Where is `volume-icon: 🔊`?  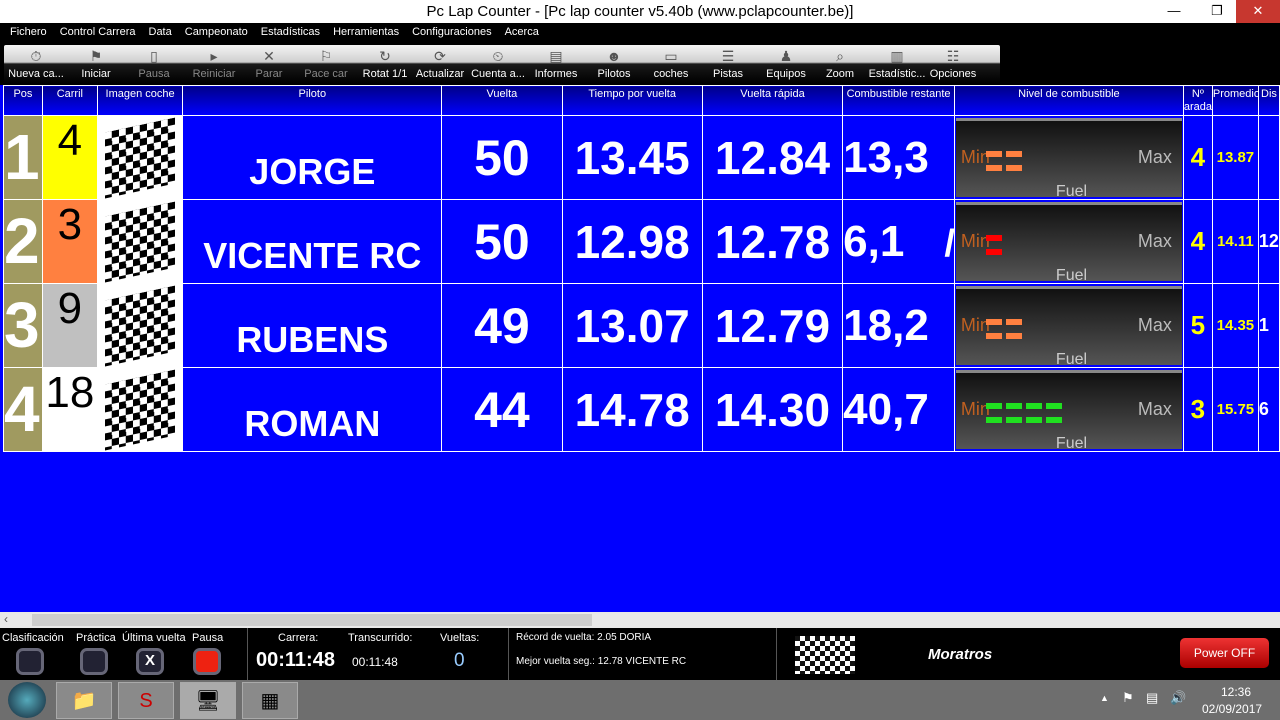
volume-icon: 🔊 is located at coordinates (1178, 697).